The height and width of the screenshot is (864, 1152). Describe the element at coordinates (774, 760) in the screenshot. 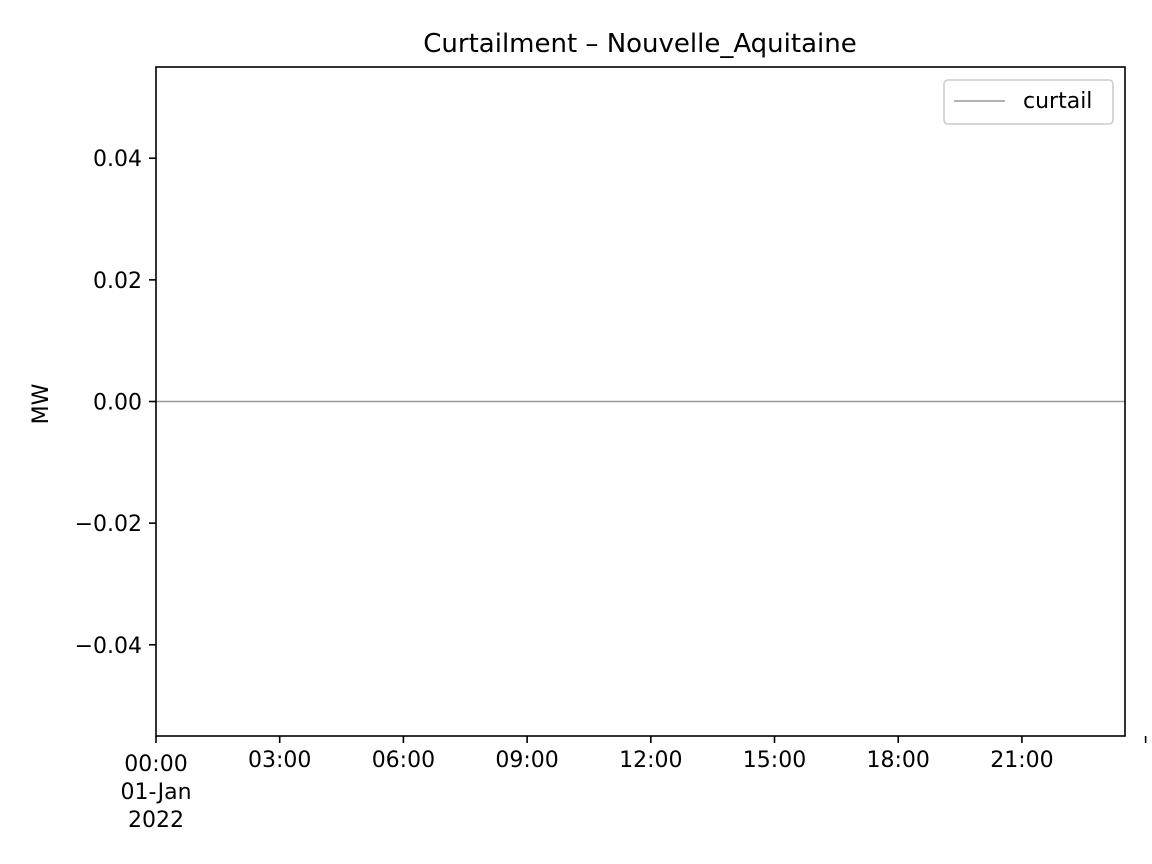

I see `x-tick-label: 15:00` at that location.